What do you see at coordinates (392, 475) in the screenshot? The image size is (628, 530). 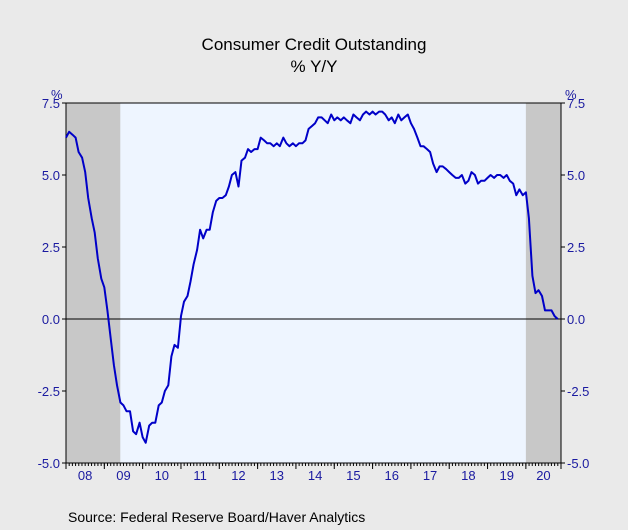 I see `x-tick-label: 16` at bounding box center [392, 475].